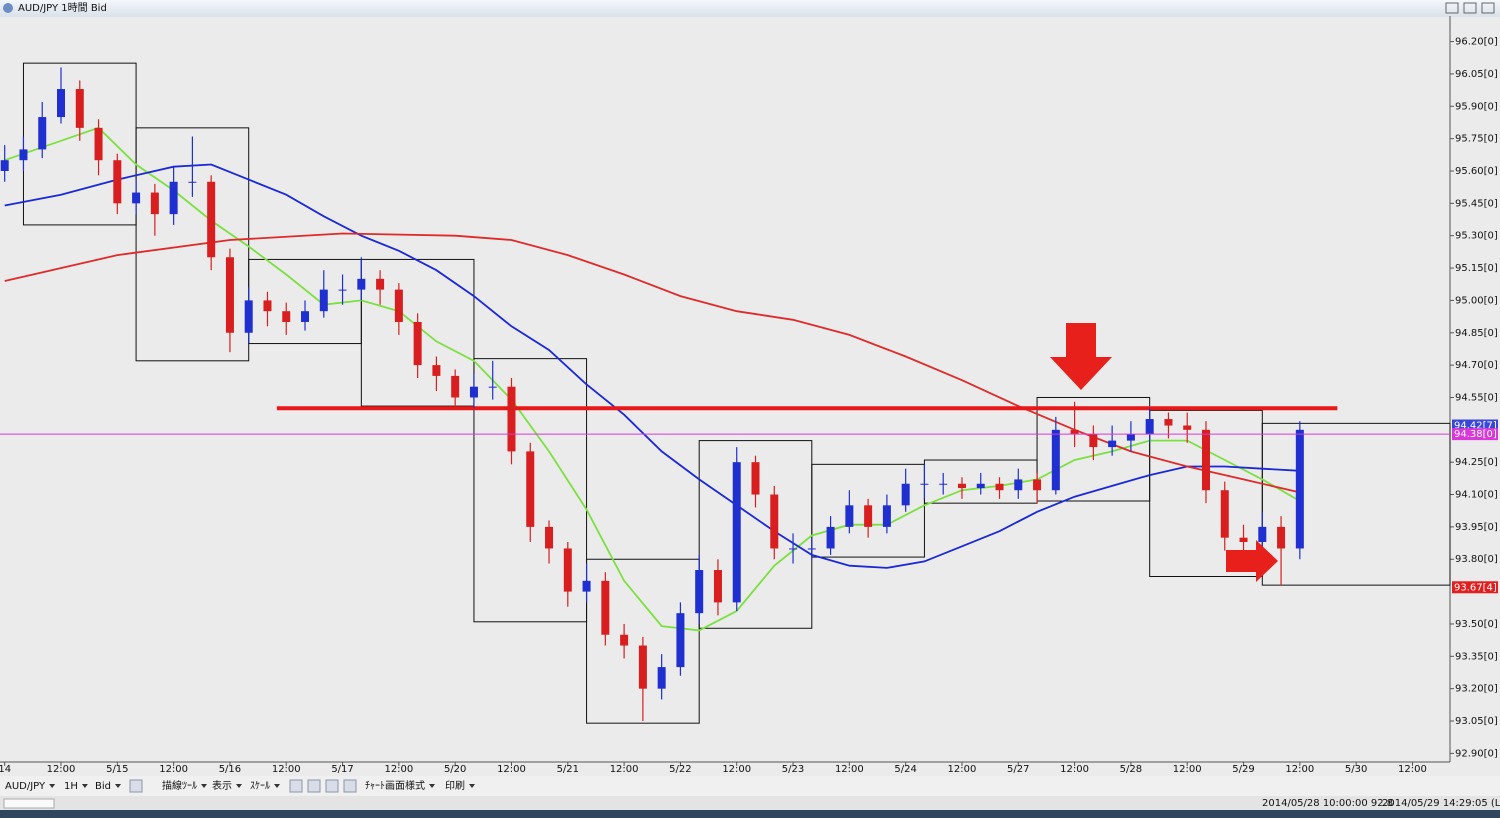 Image resolution: width=1500 pixels, height=818 pixels. Describe the element at coordinates (750, 8) in the screenshot. I see `title-bar` at that location.